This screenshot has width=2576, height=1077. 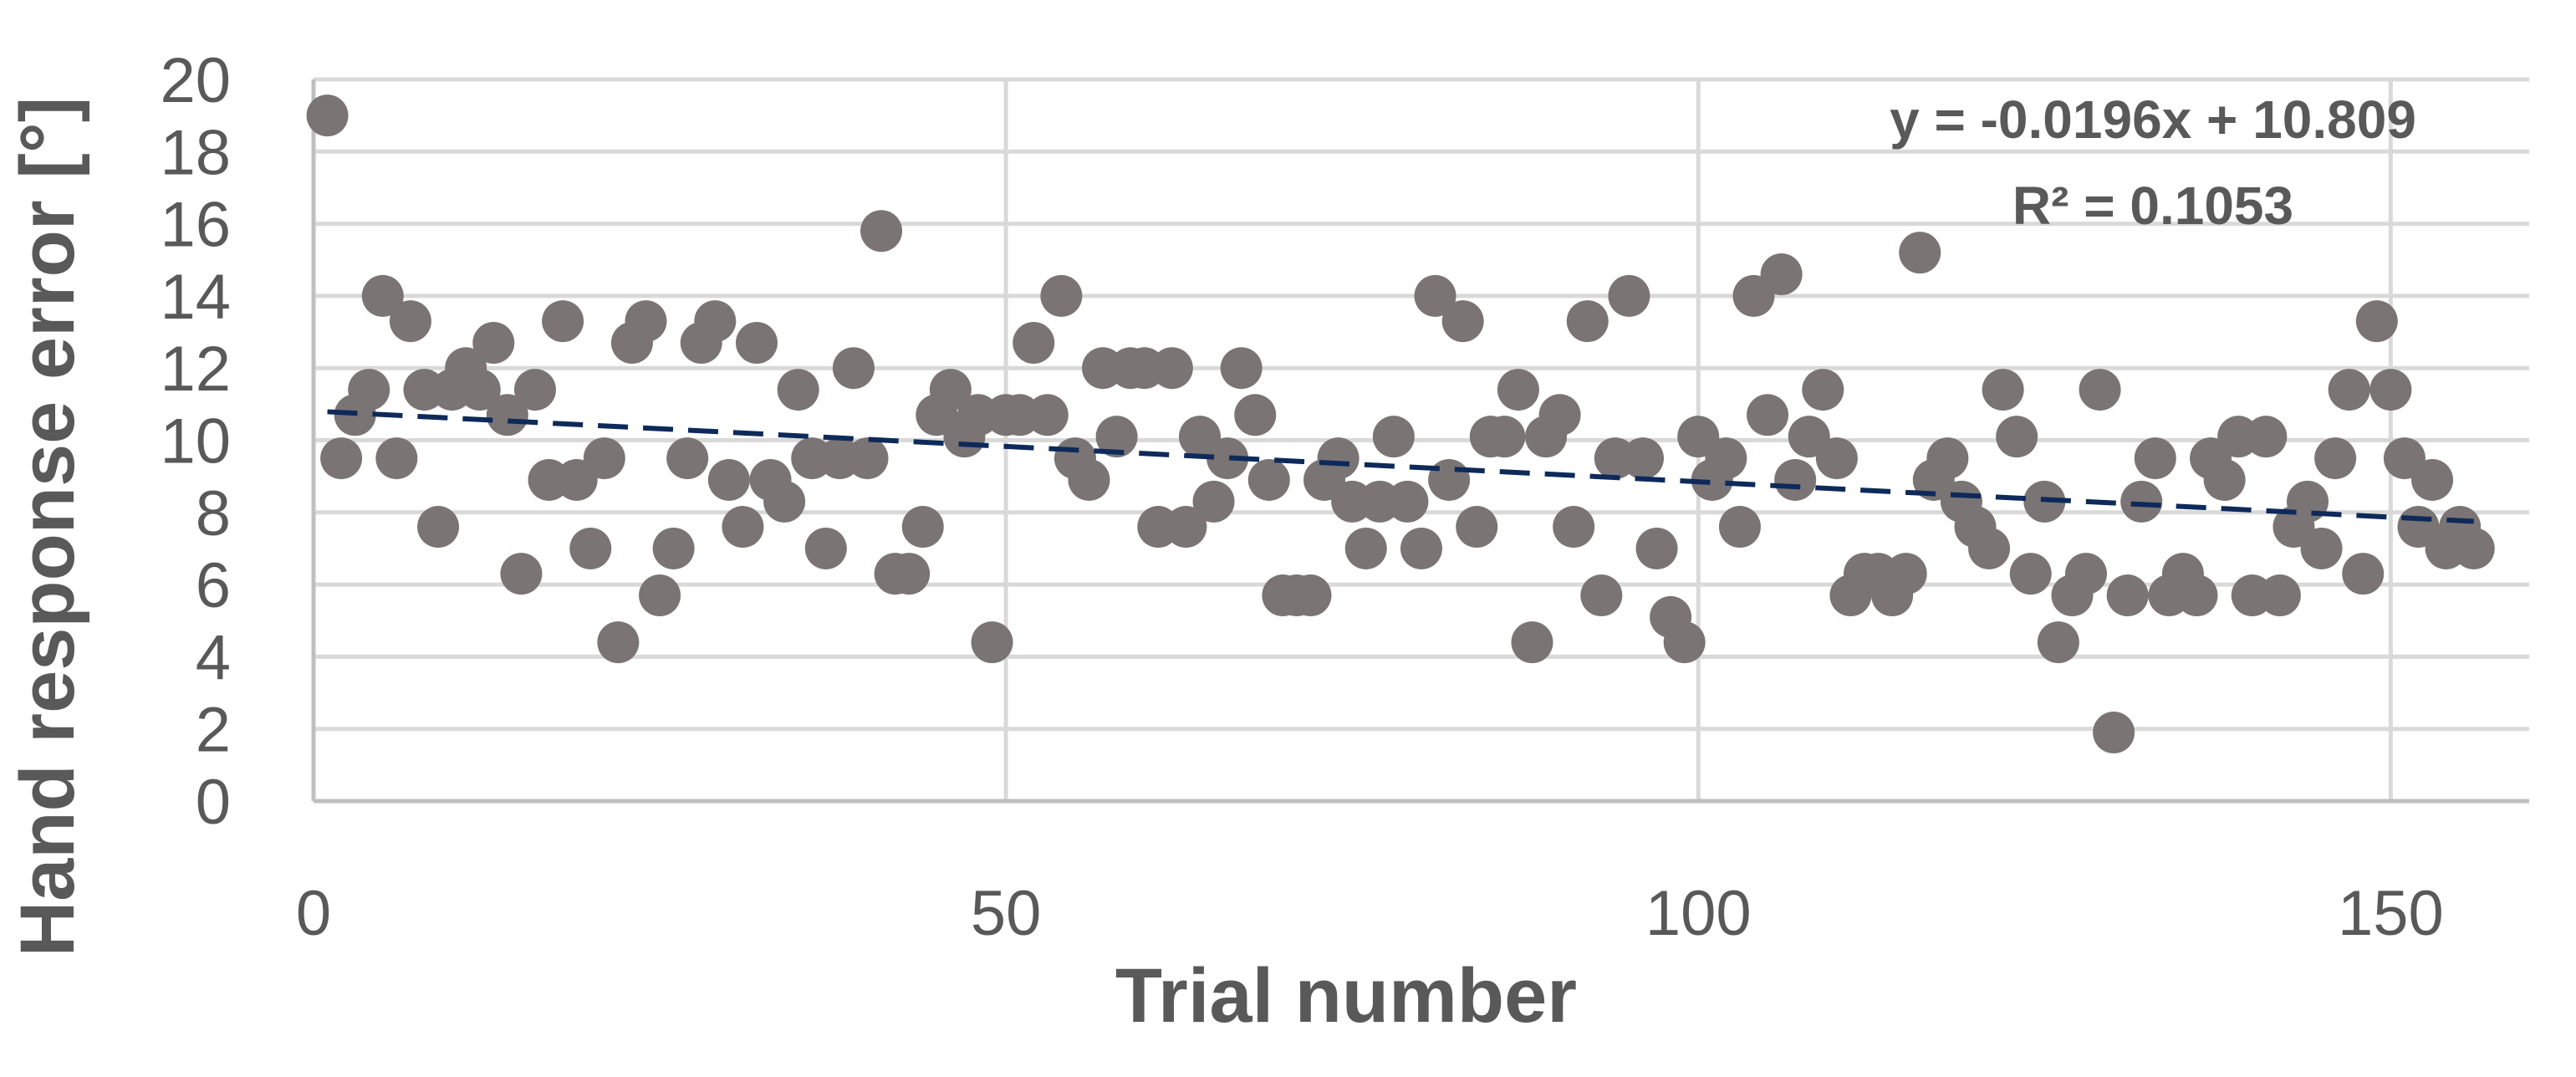 What do you see at coordinates (213, 585) in the screenshot?
I see `y-tick-label: 6` at bounding box center [213, 585].